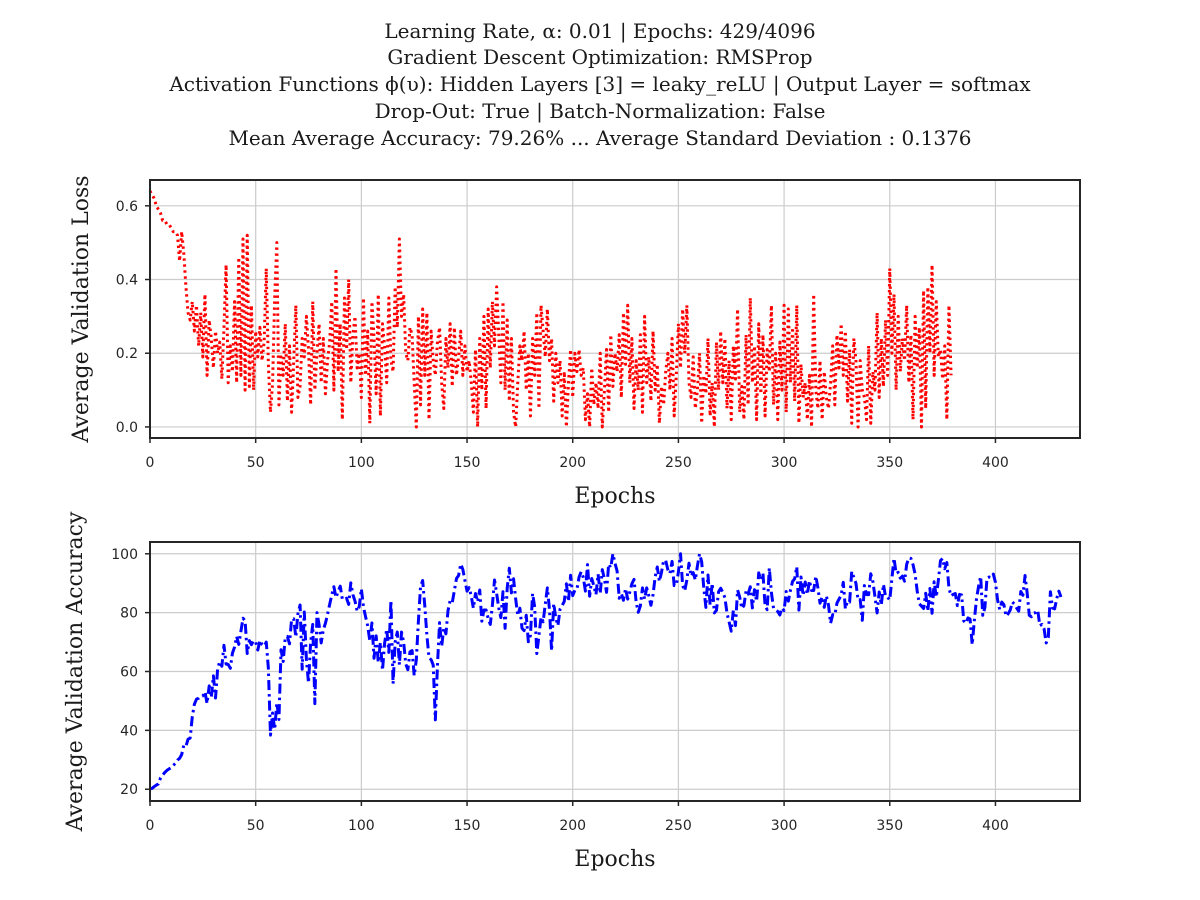 The width and height of the screenshot is (1200, 900). I want to click on loss-y-tick-label: 0.2, so click(127, 354).